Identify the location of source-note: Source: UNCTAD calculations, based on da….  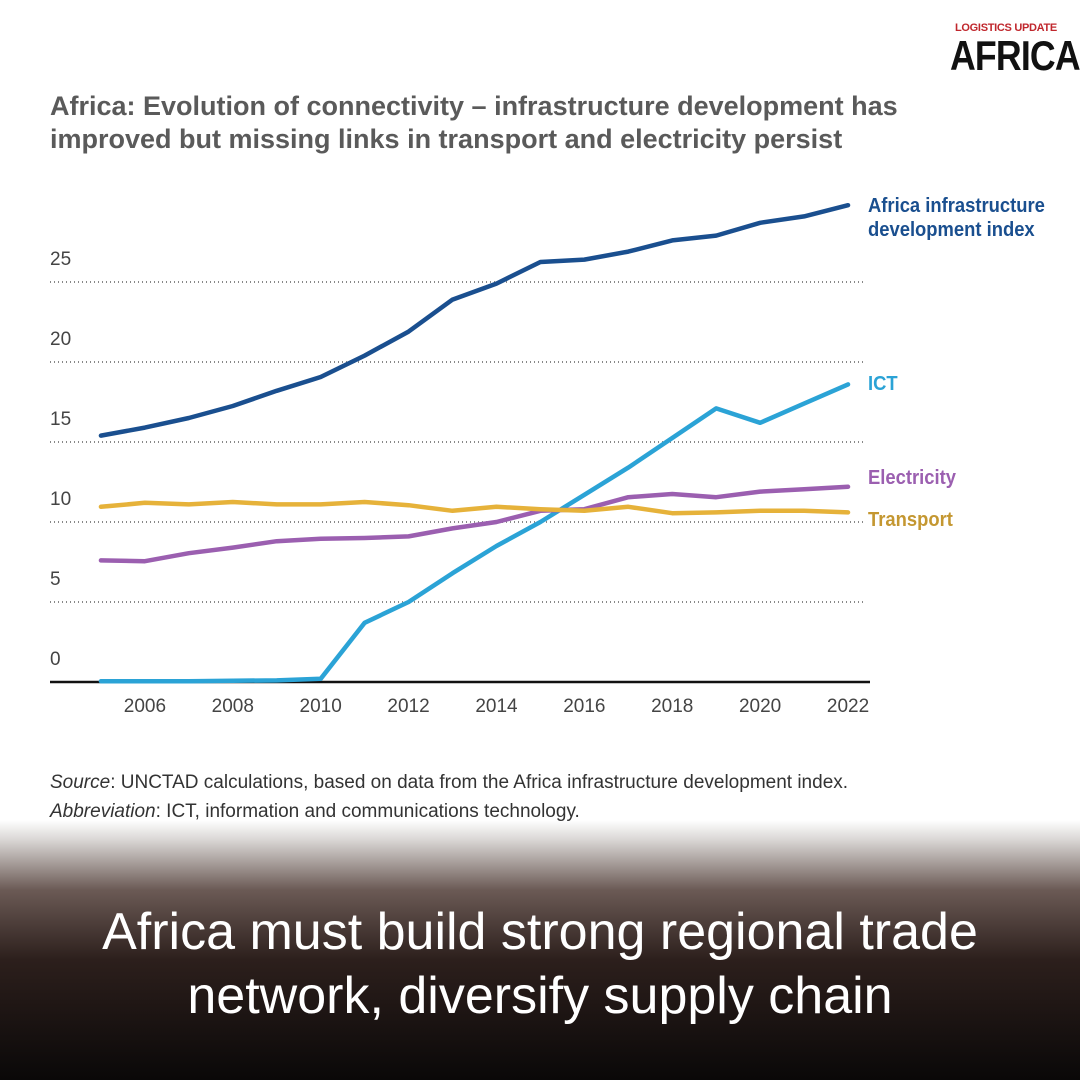
(449, 783).